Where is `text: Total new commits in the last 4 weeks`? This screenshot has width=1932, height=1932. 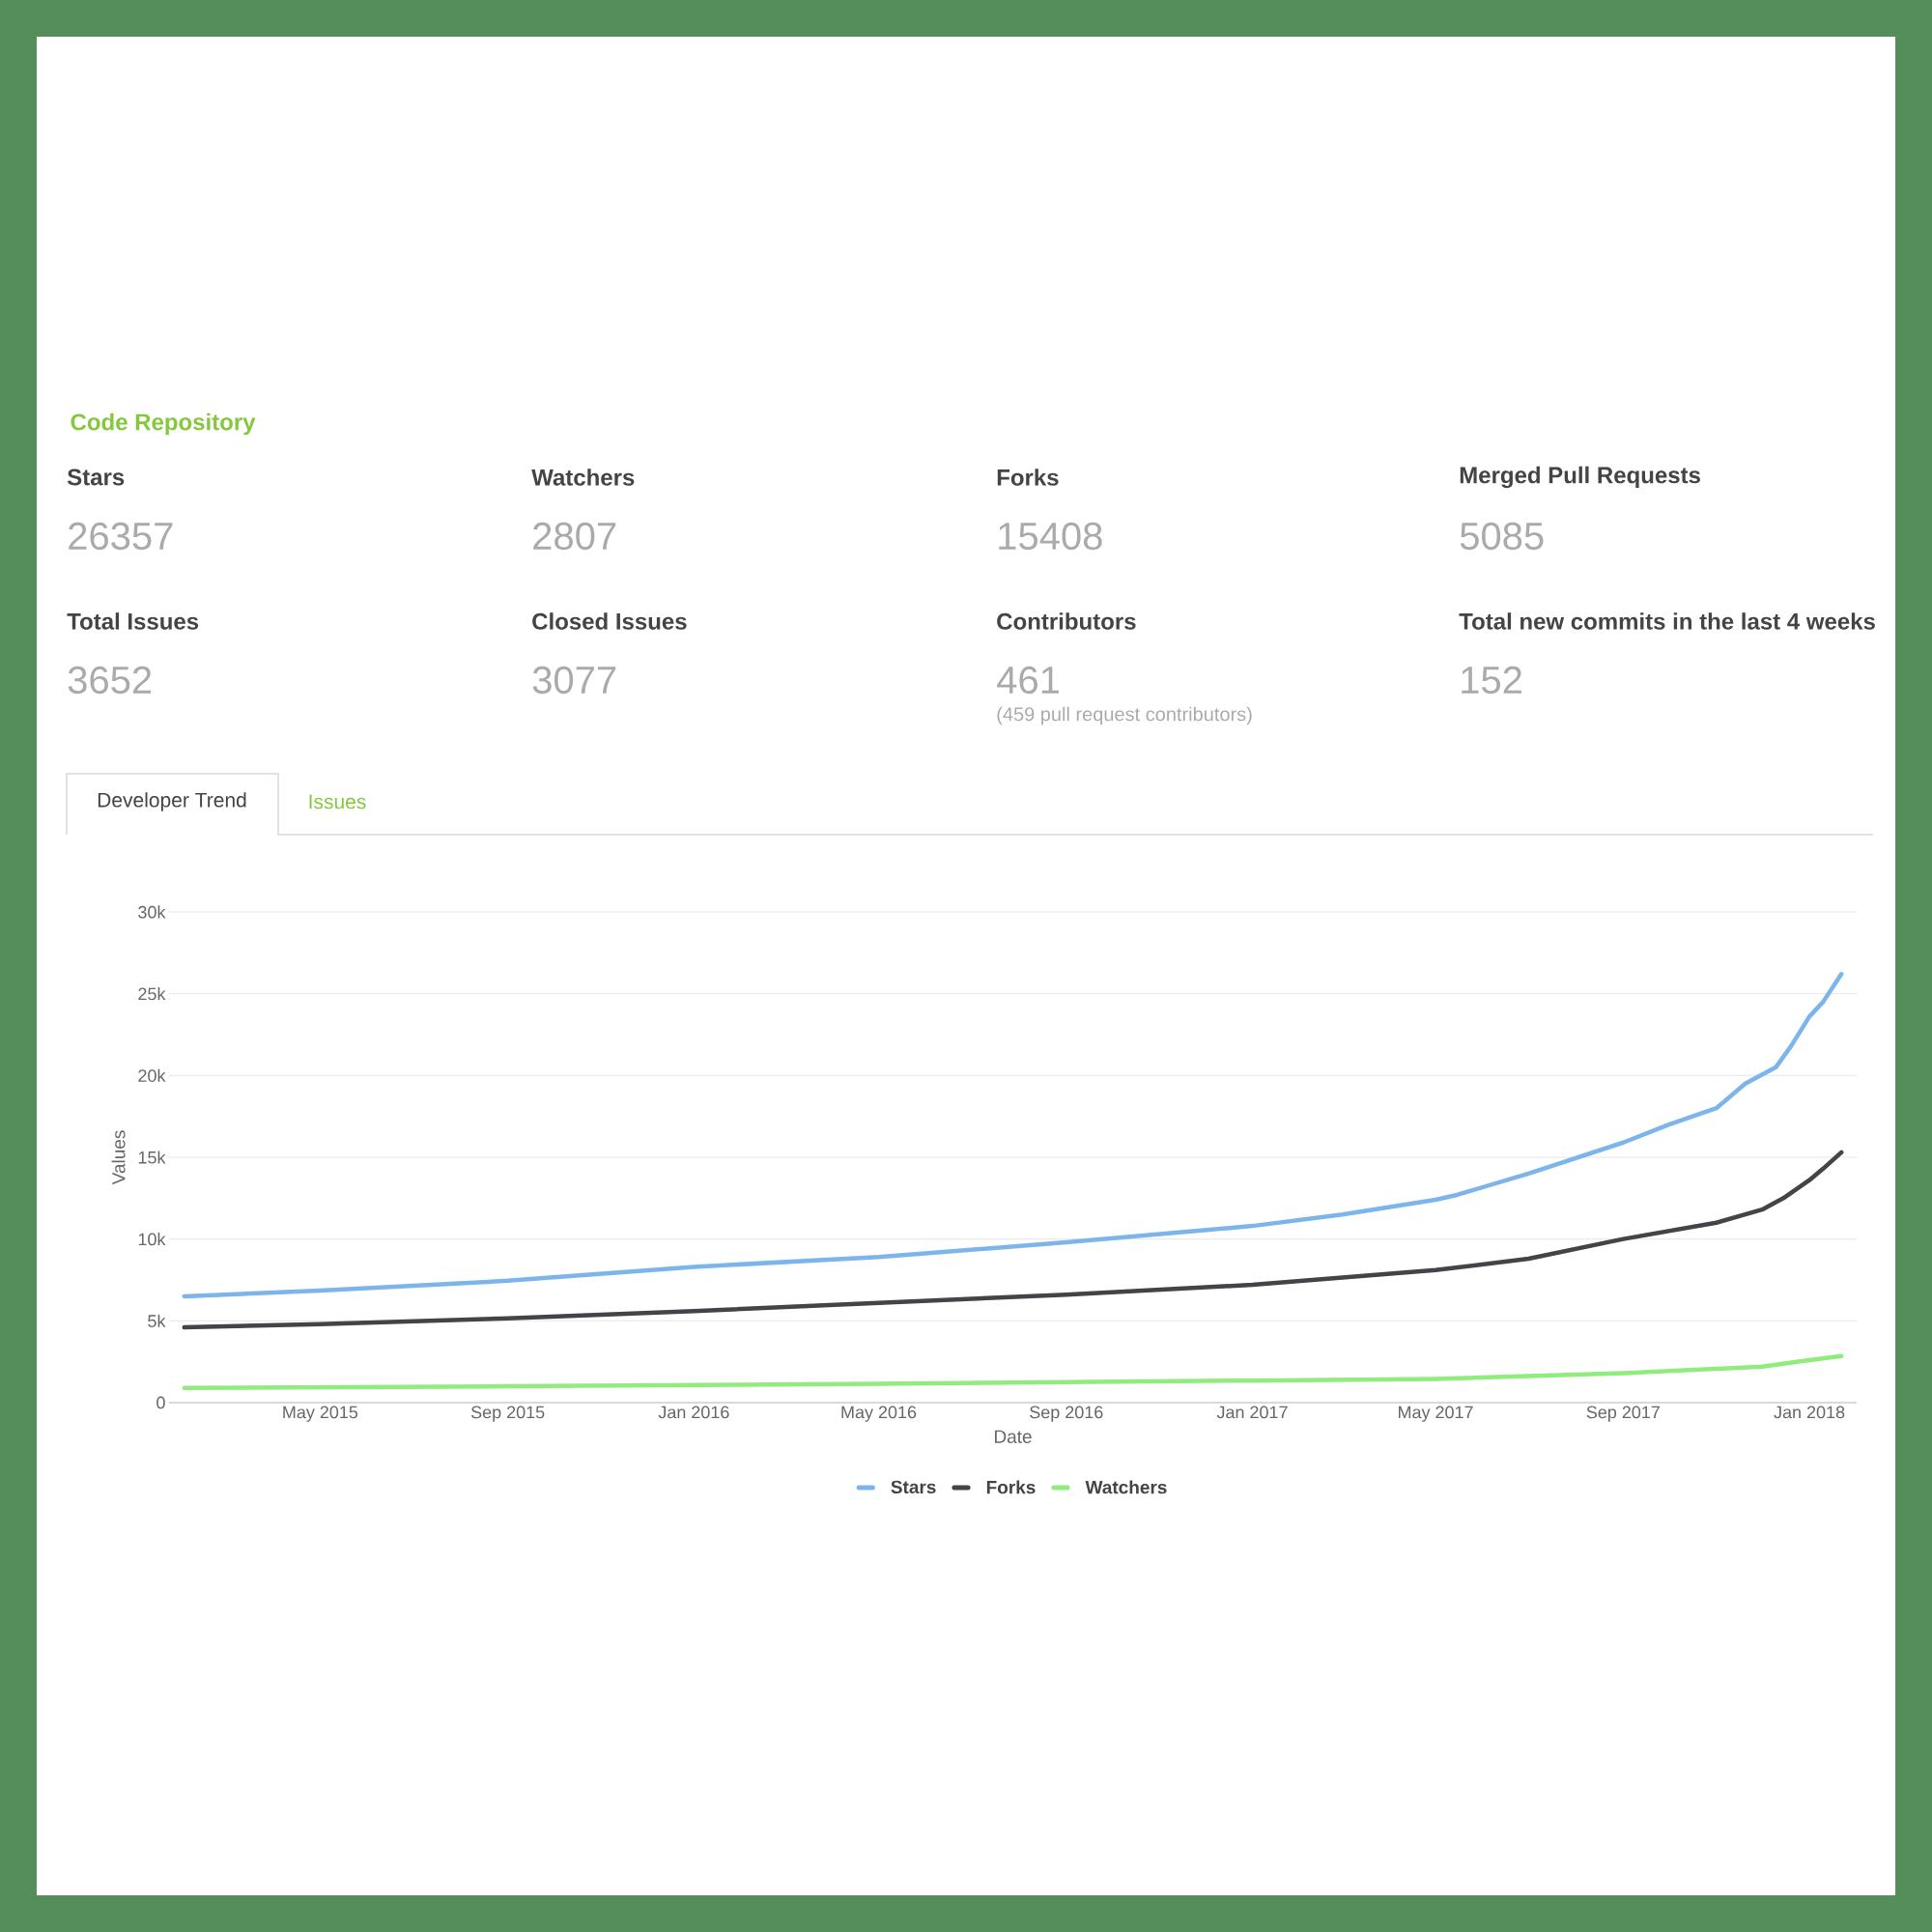
text: Total new commits in the last 4 weeks is located at coordinates (1667, 621).